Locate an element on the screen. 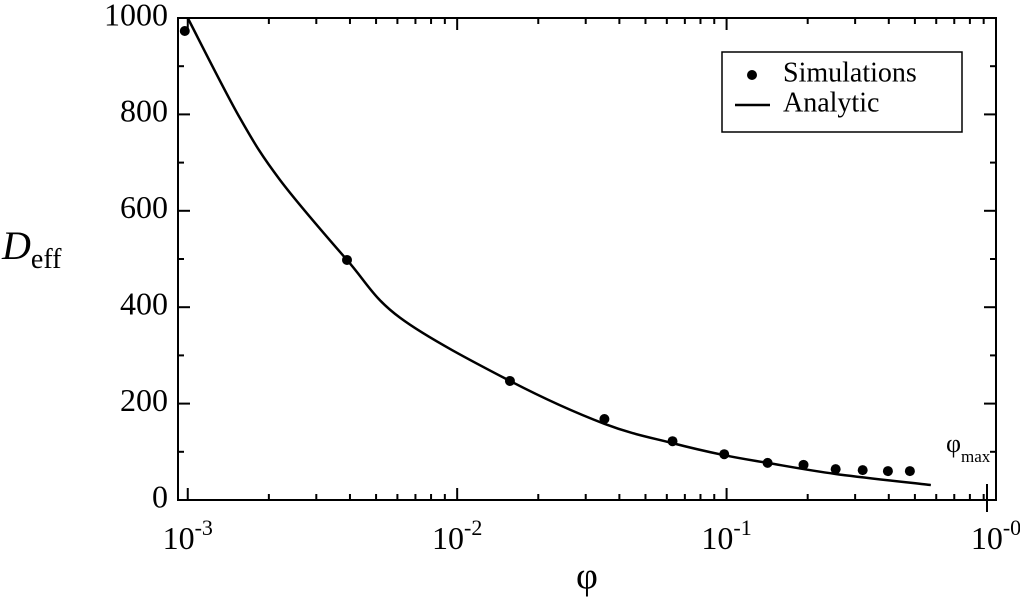  x-tick-label: 10⁻⁰ is located at coordinates (995, 535).